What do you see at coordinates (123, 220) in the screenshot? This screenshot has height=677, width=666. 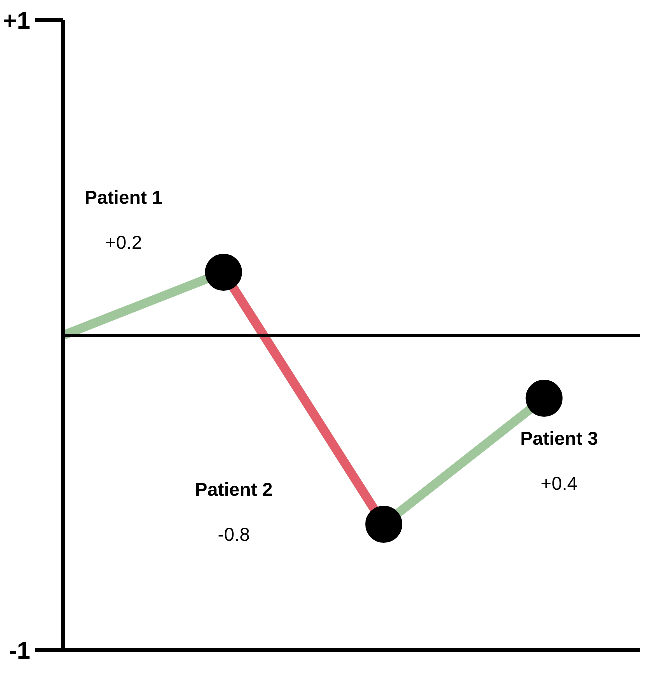 I see `text: Patient 1 +0.2` at bounding box center [123, 220].